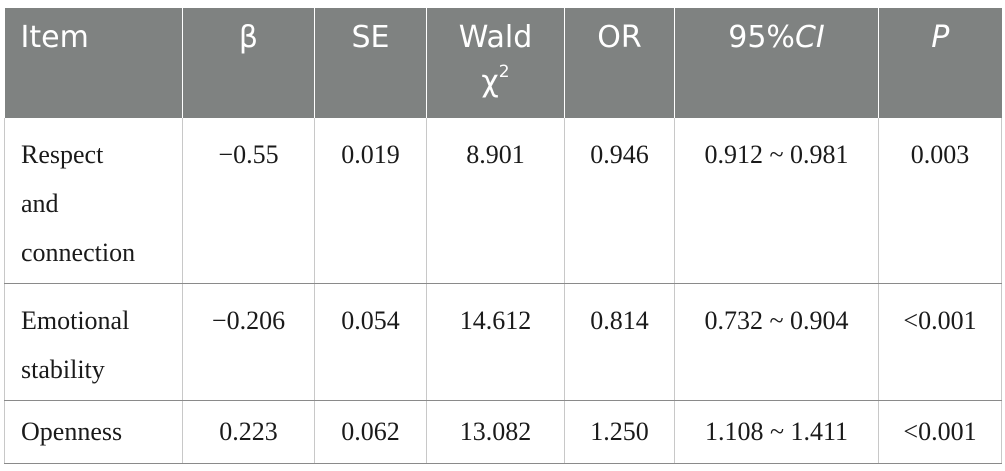  What do you see at coordinates (619, 342) in the screenshot?
I see `cell-or: 0.814` at bounding box center [619, 342].